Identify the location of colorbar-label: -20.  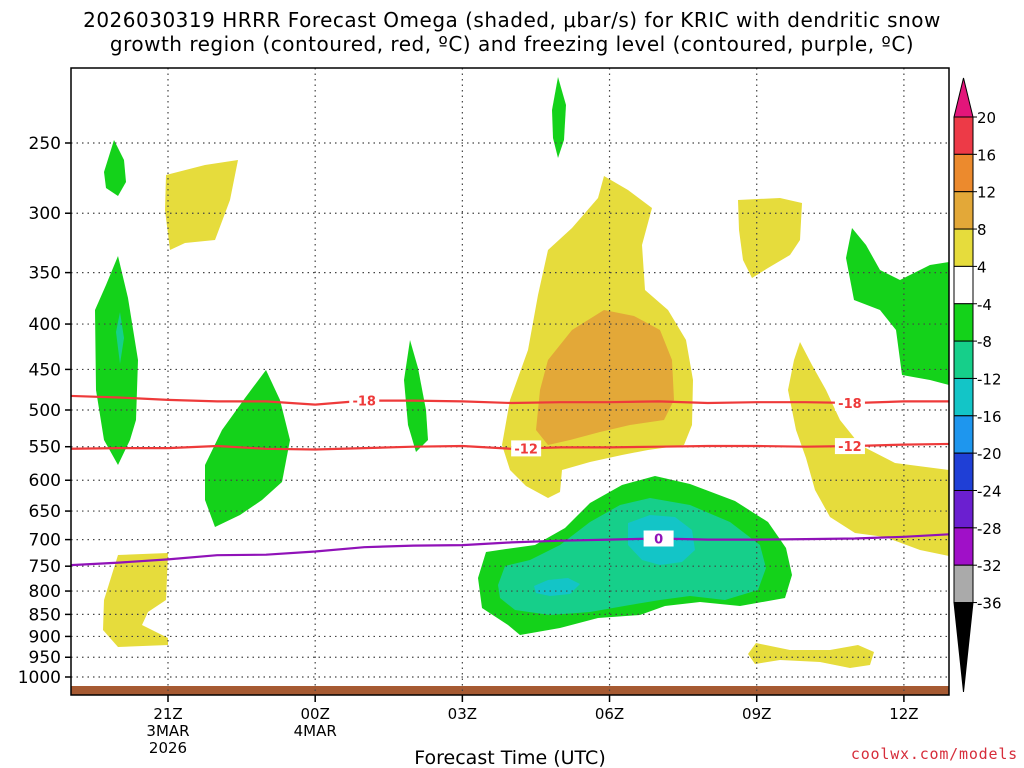
(989, 454).